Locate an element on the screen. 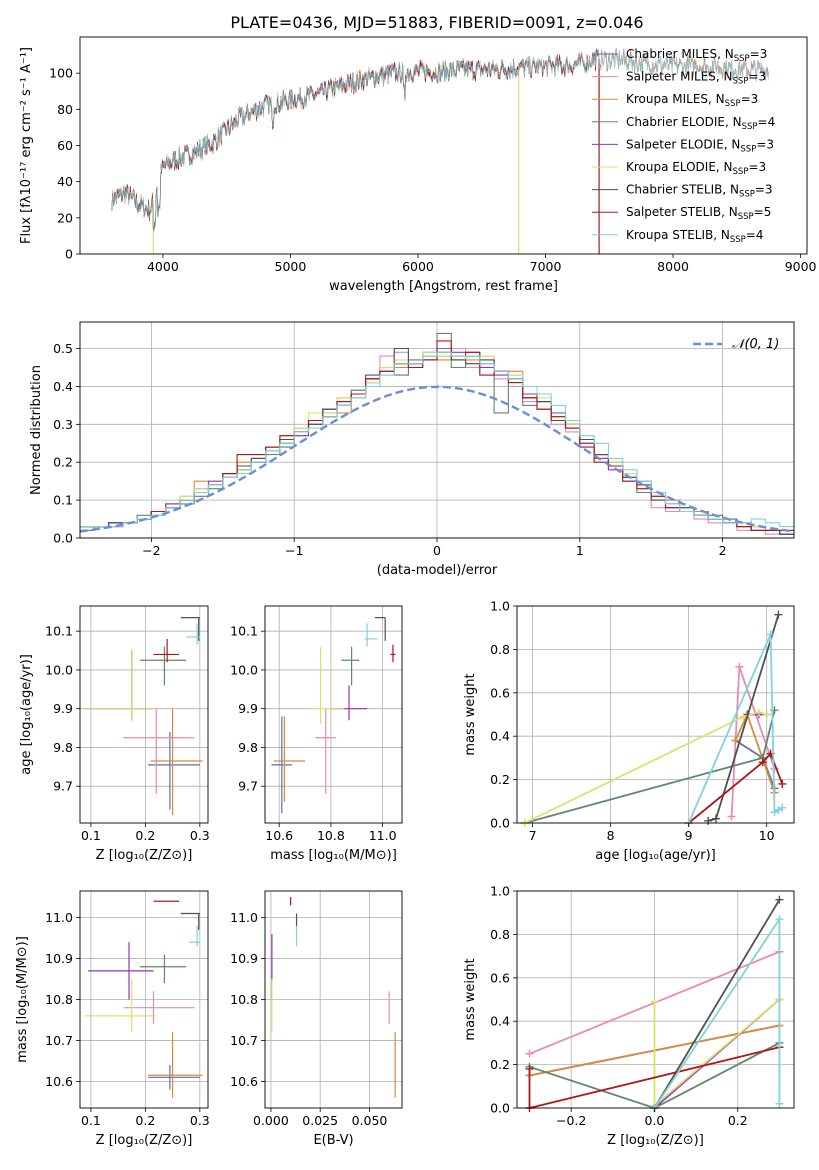 The height and width of the screenshot is (1170, 819). plot-area-mass_vs_z is located at coordinates (144, 999).